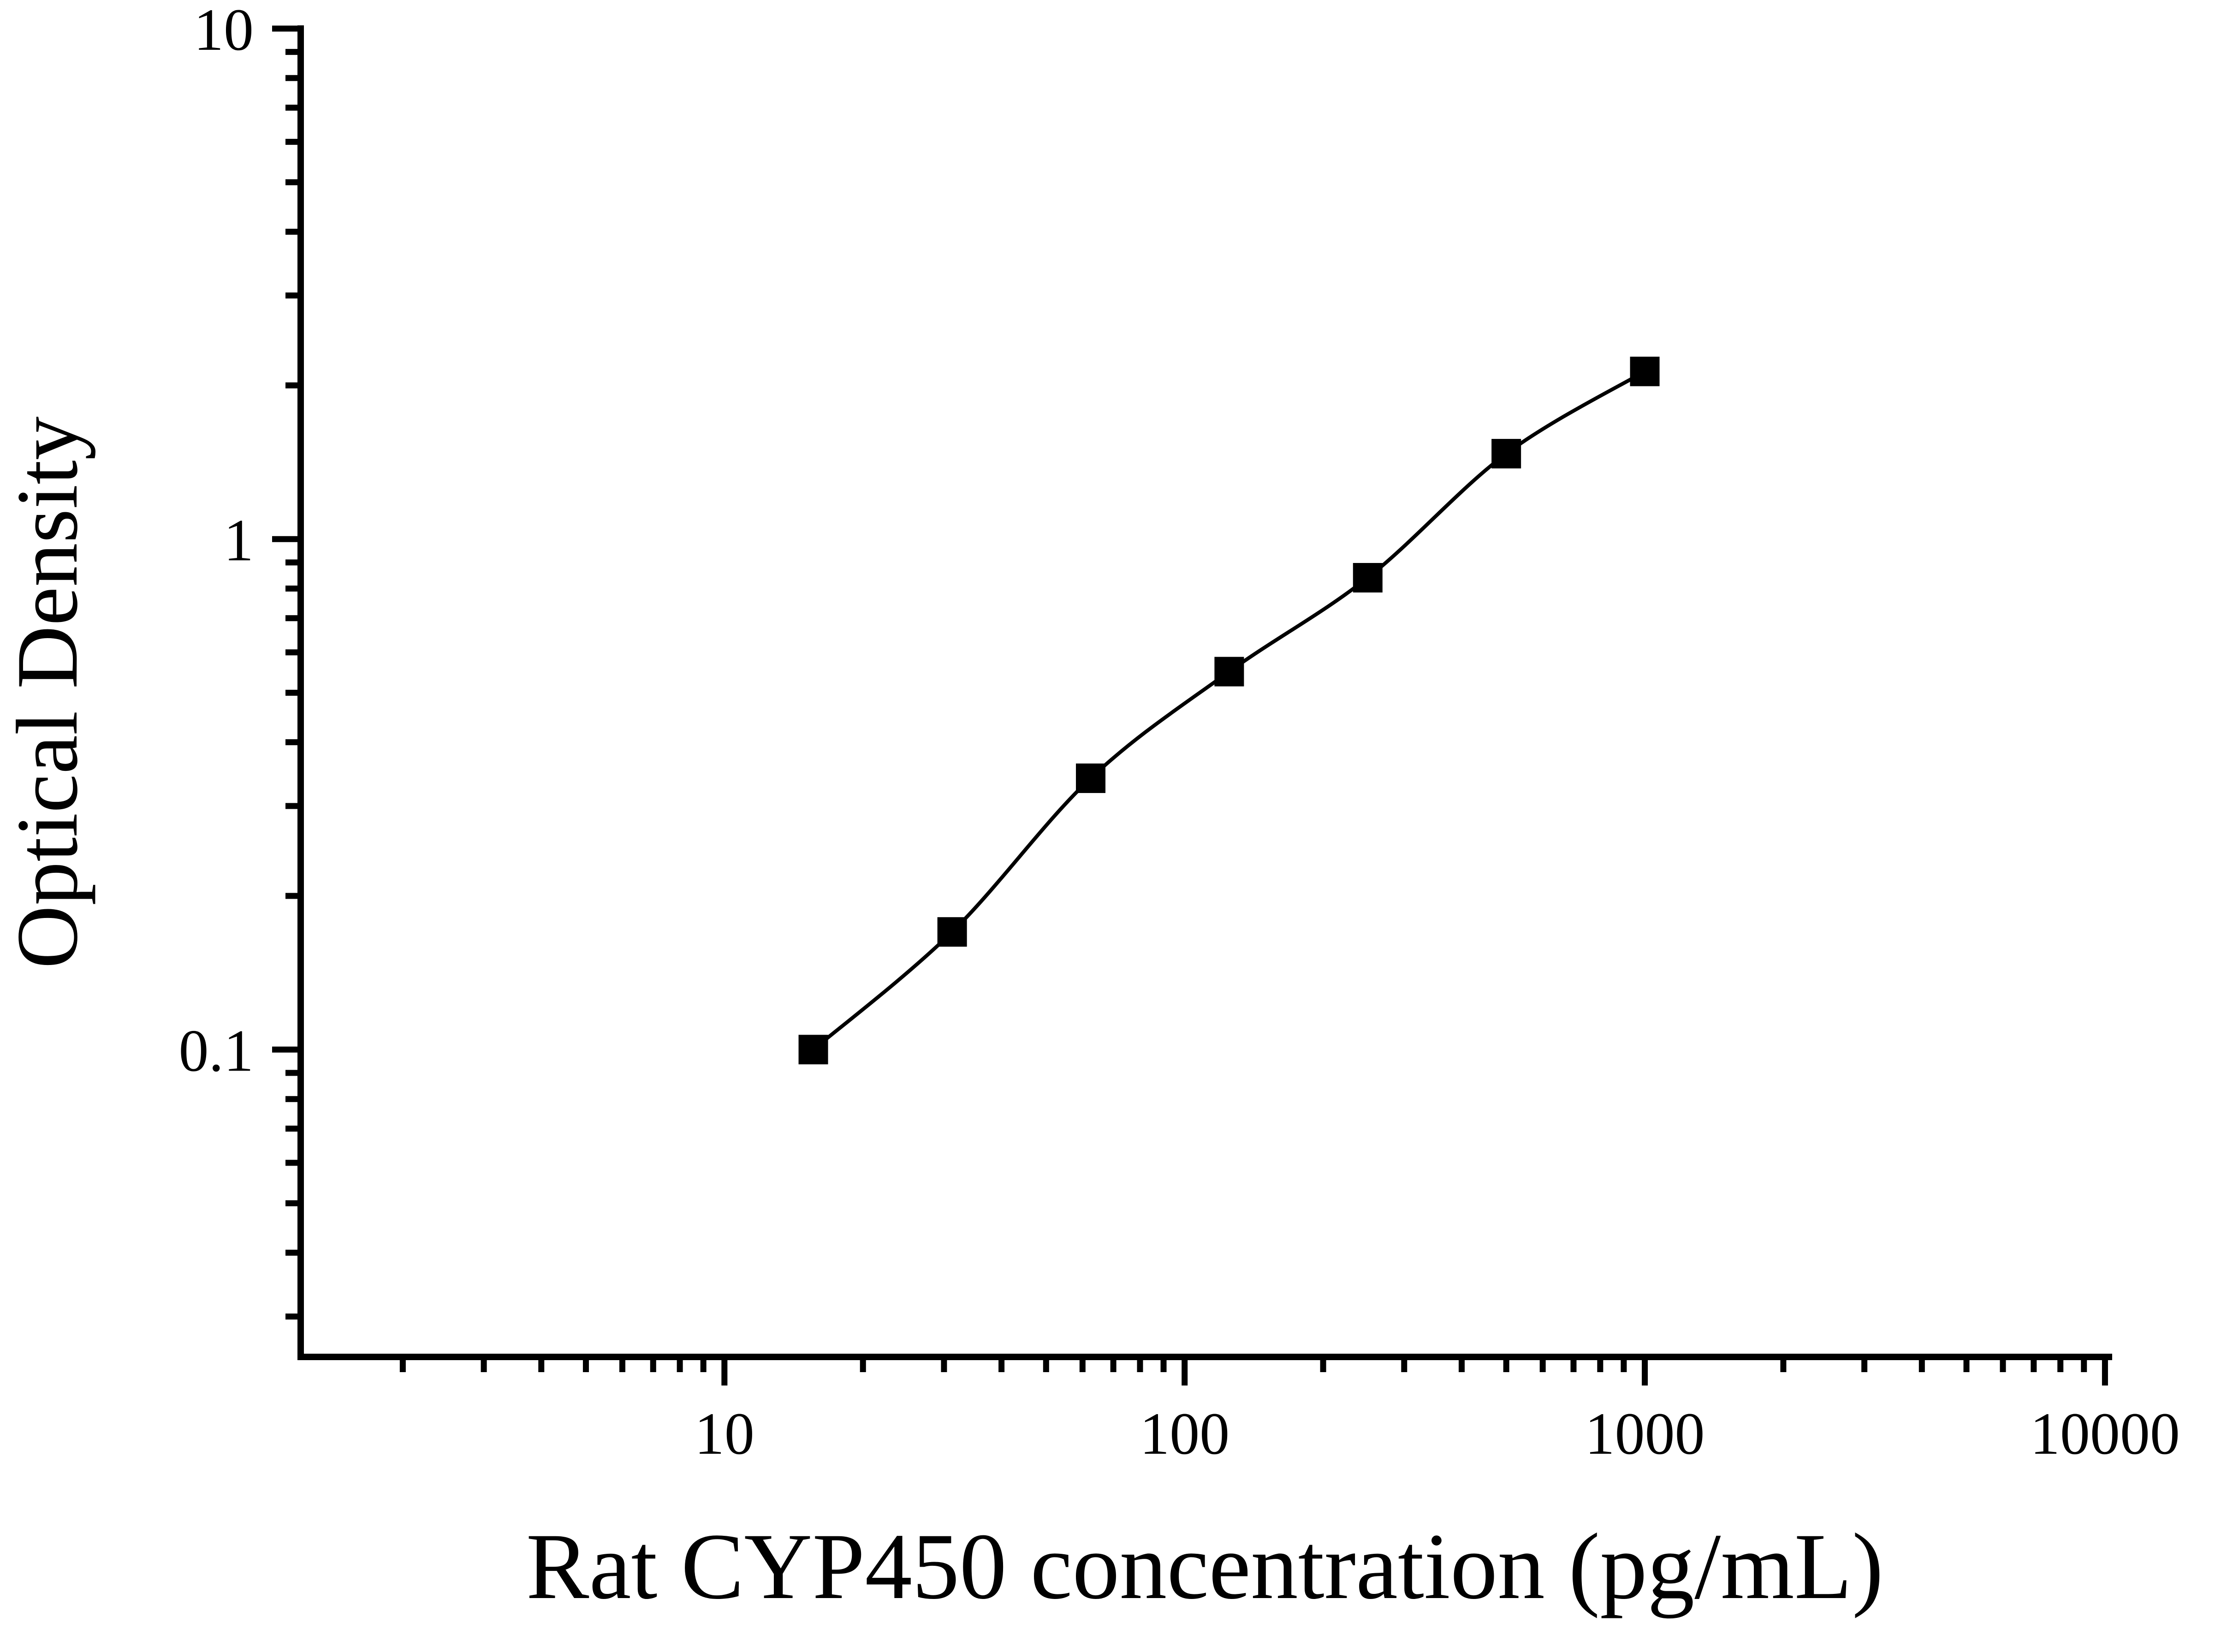  I want to click on x-tick-label: 10, so click(724, 1434).